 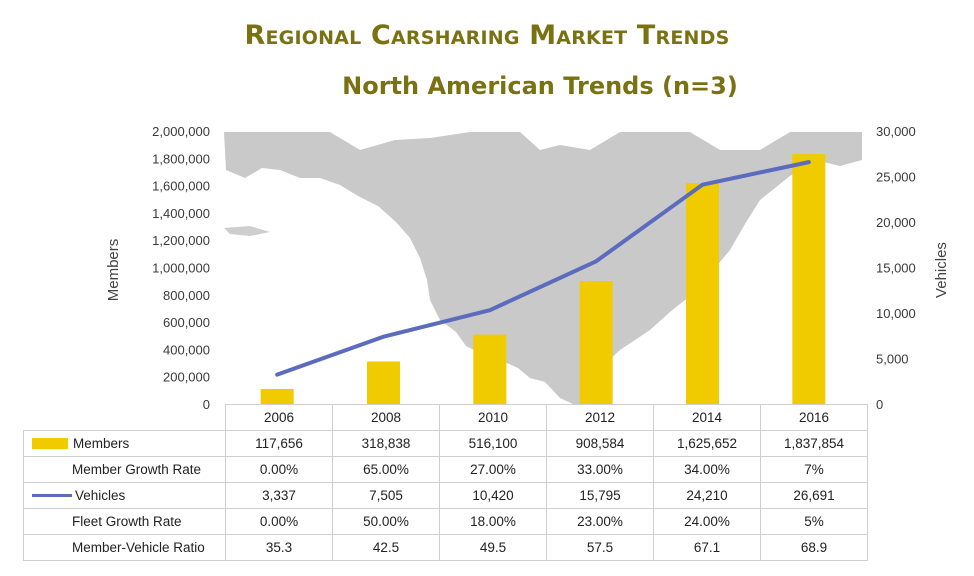 What do you see at coordinates (600, 417) in the screenshot?
I see `table-header-cell: 2012` at bounding box center [600, 417].